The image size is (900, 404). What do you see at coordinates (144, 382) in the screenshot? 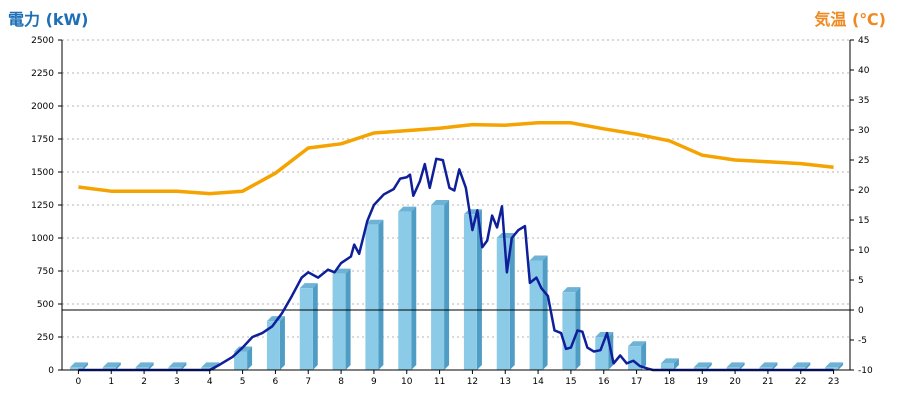
I see `x-axis-tick-label: 2` at bounding box center [144, 382].